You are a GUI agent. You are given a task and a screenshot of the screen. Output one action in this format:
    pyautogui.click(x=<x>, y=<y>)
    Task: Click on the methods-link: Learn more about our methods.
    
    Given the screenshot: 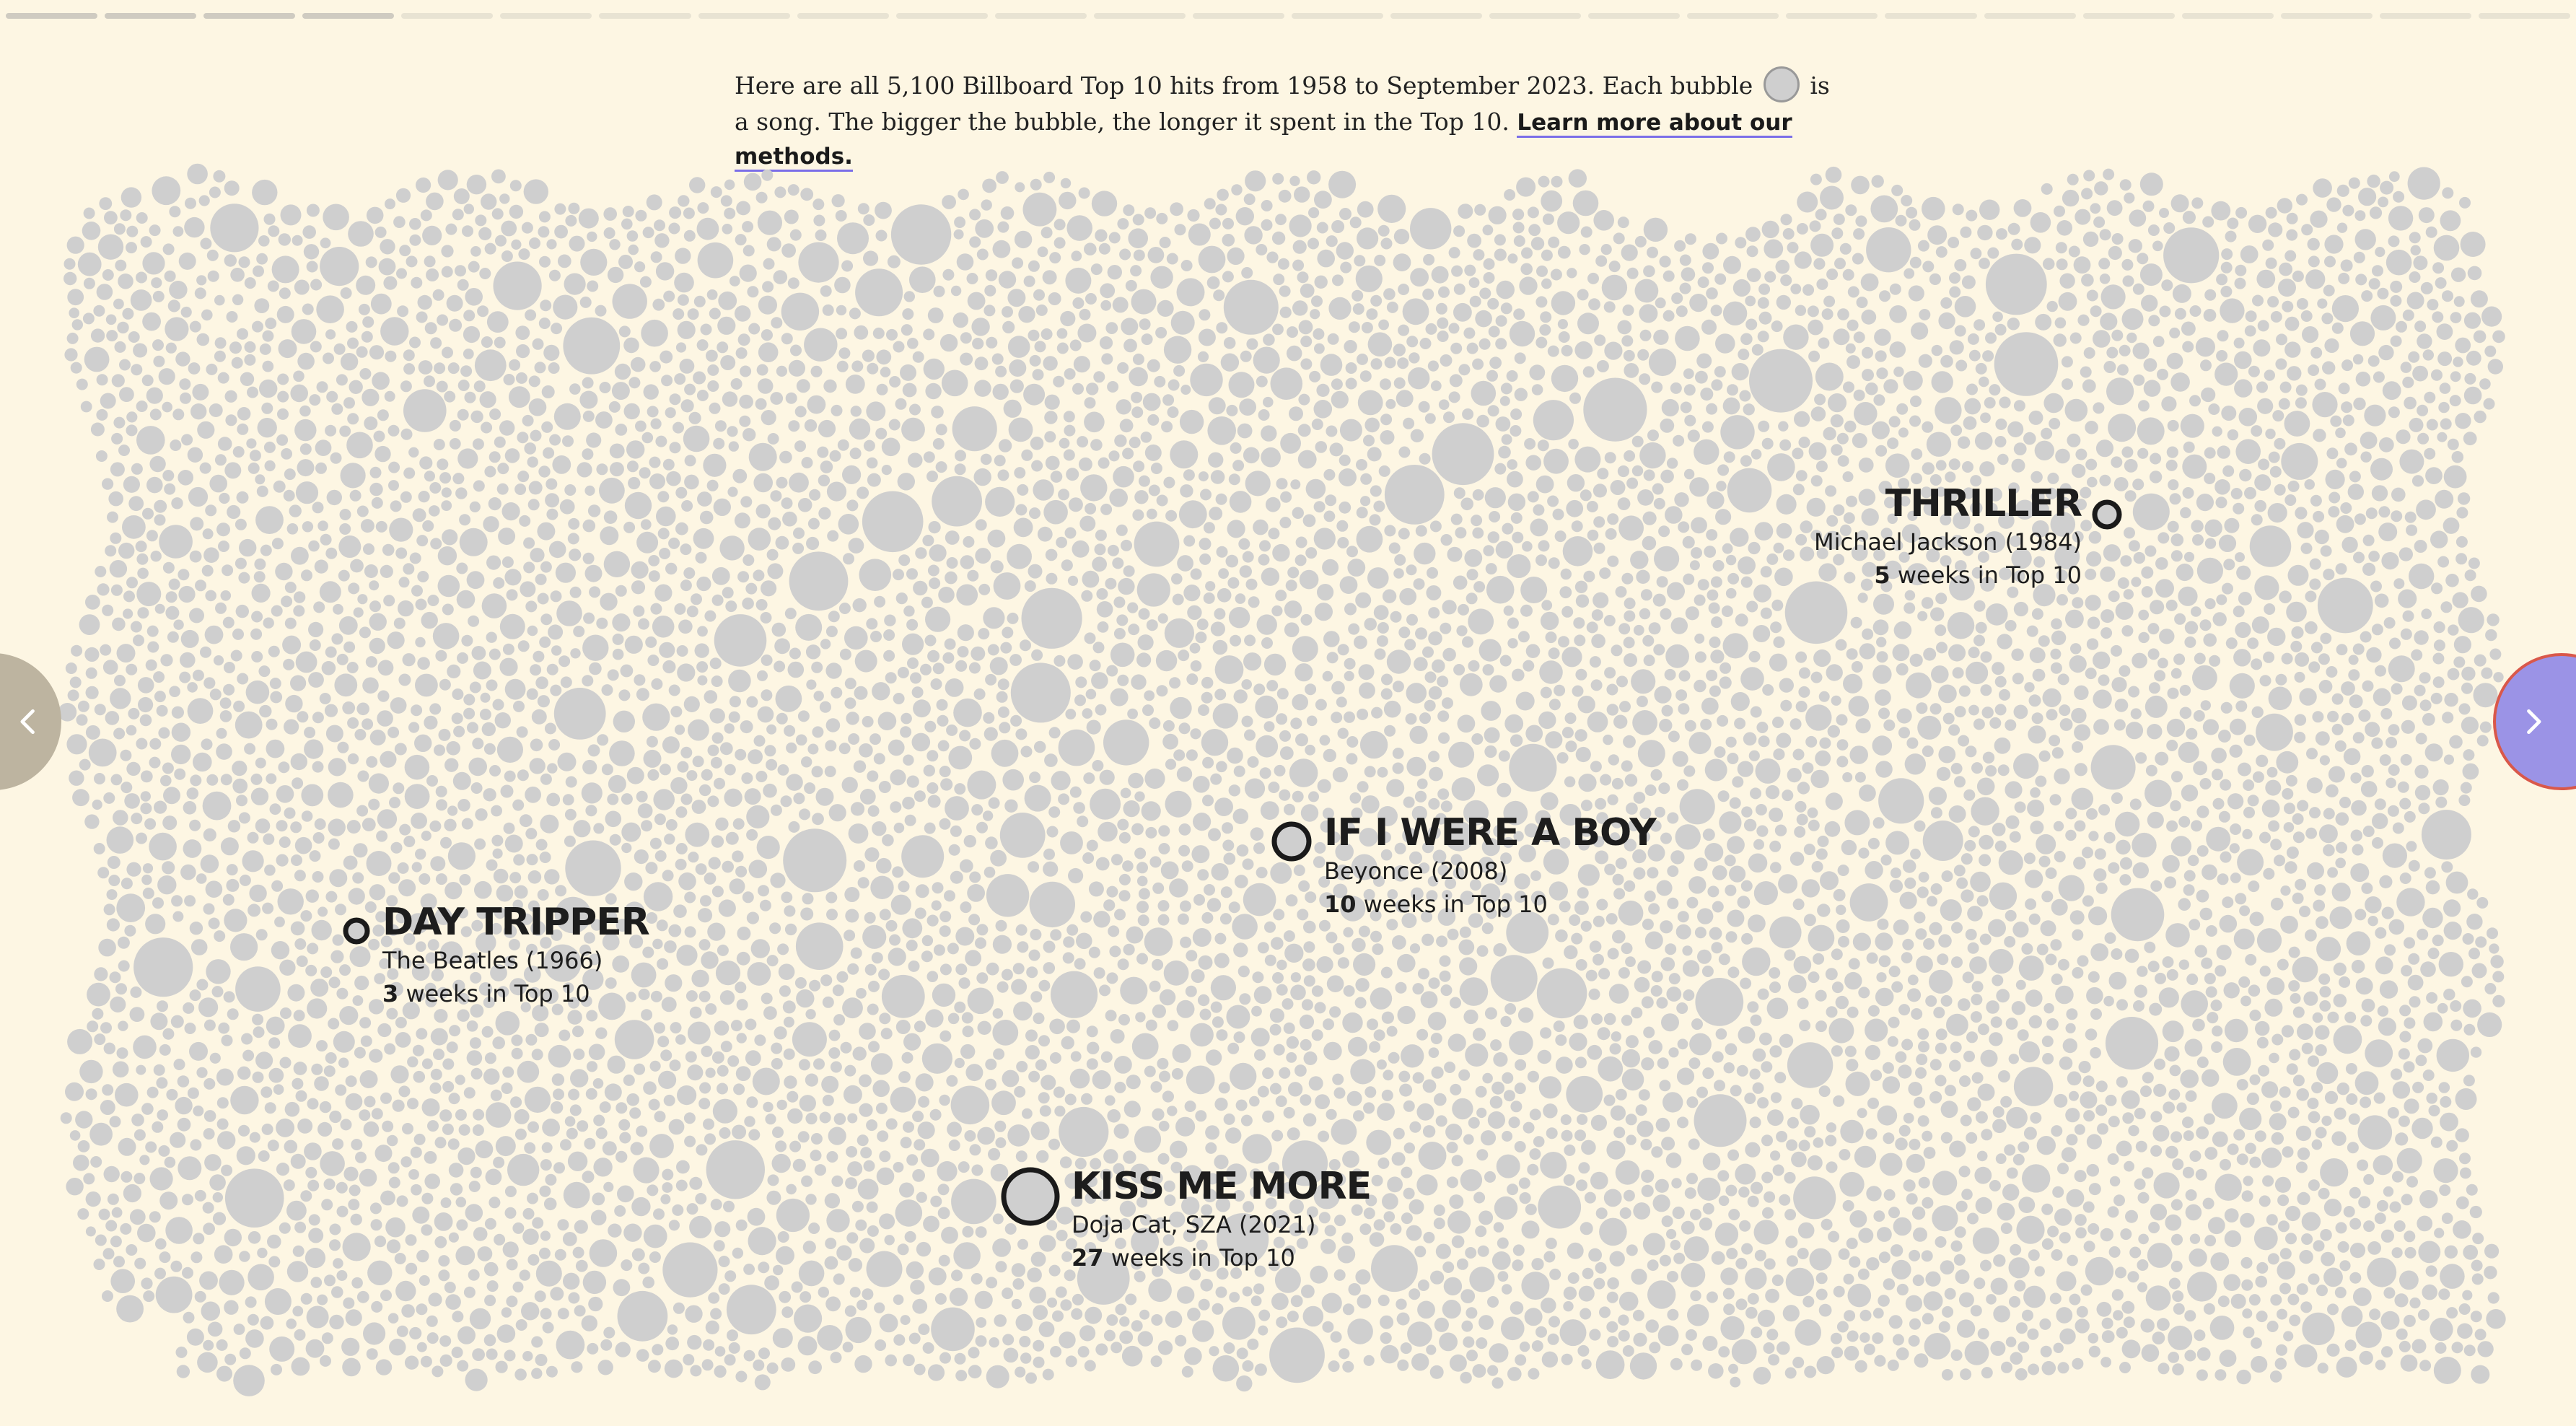 What is the action you would take?
    pyautogui.click(x=1263, y=141)
    